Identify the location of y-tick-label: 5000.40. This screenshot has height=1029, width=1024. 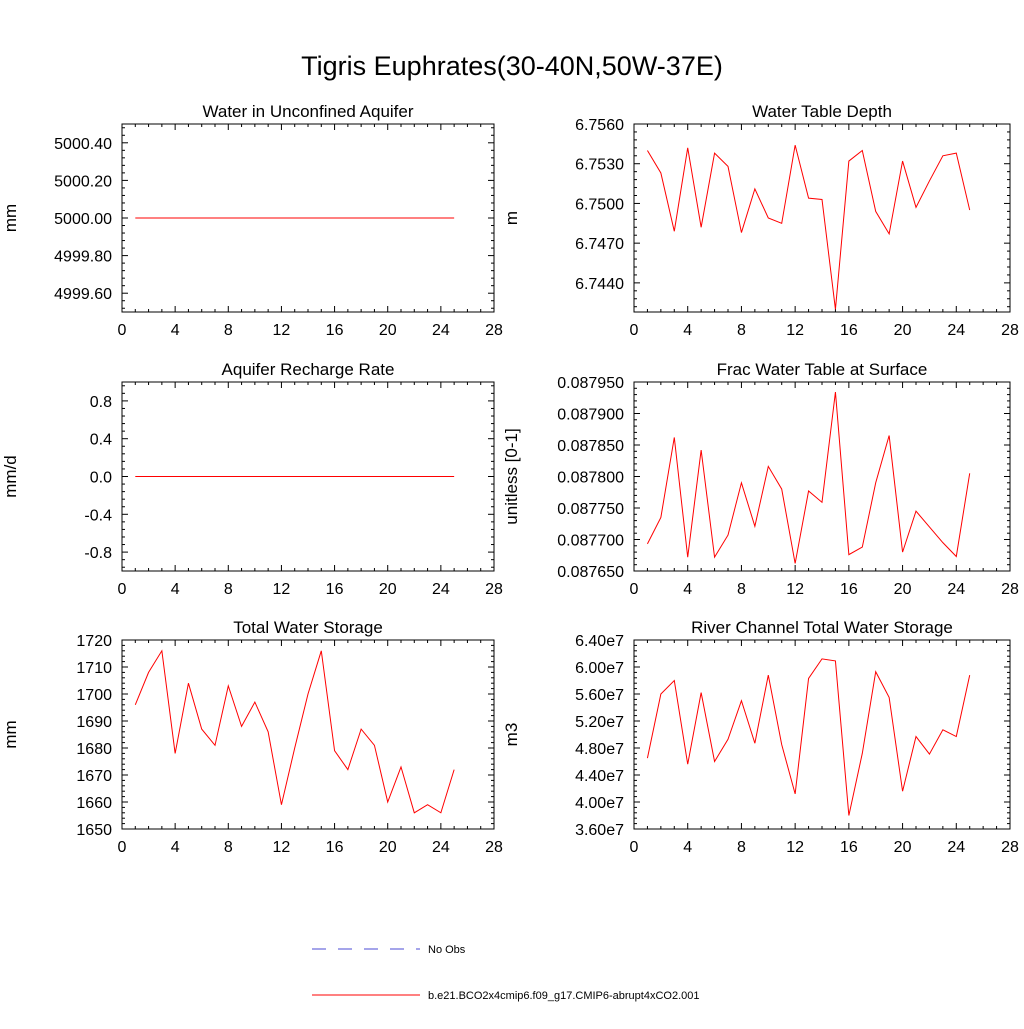
(83, 144).